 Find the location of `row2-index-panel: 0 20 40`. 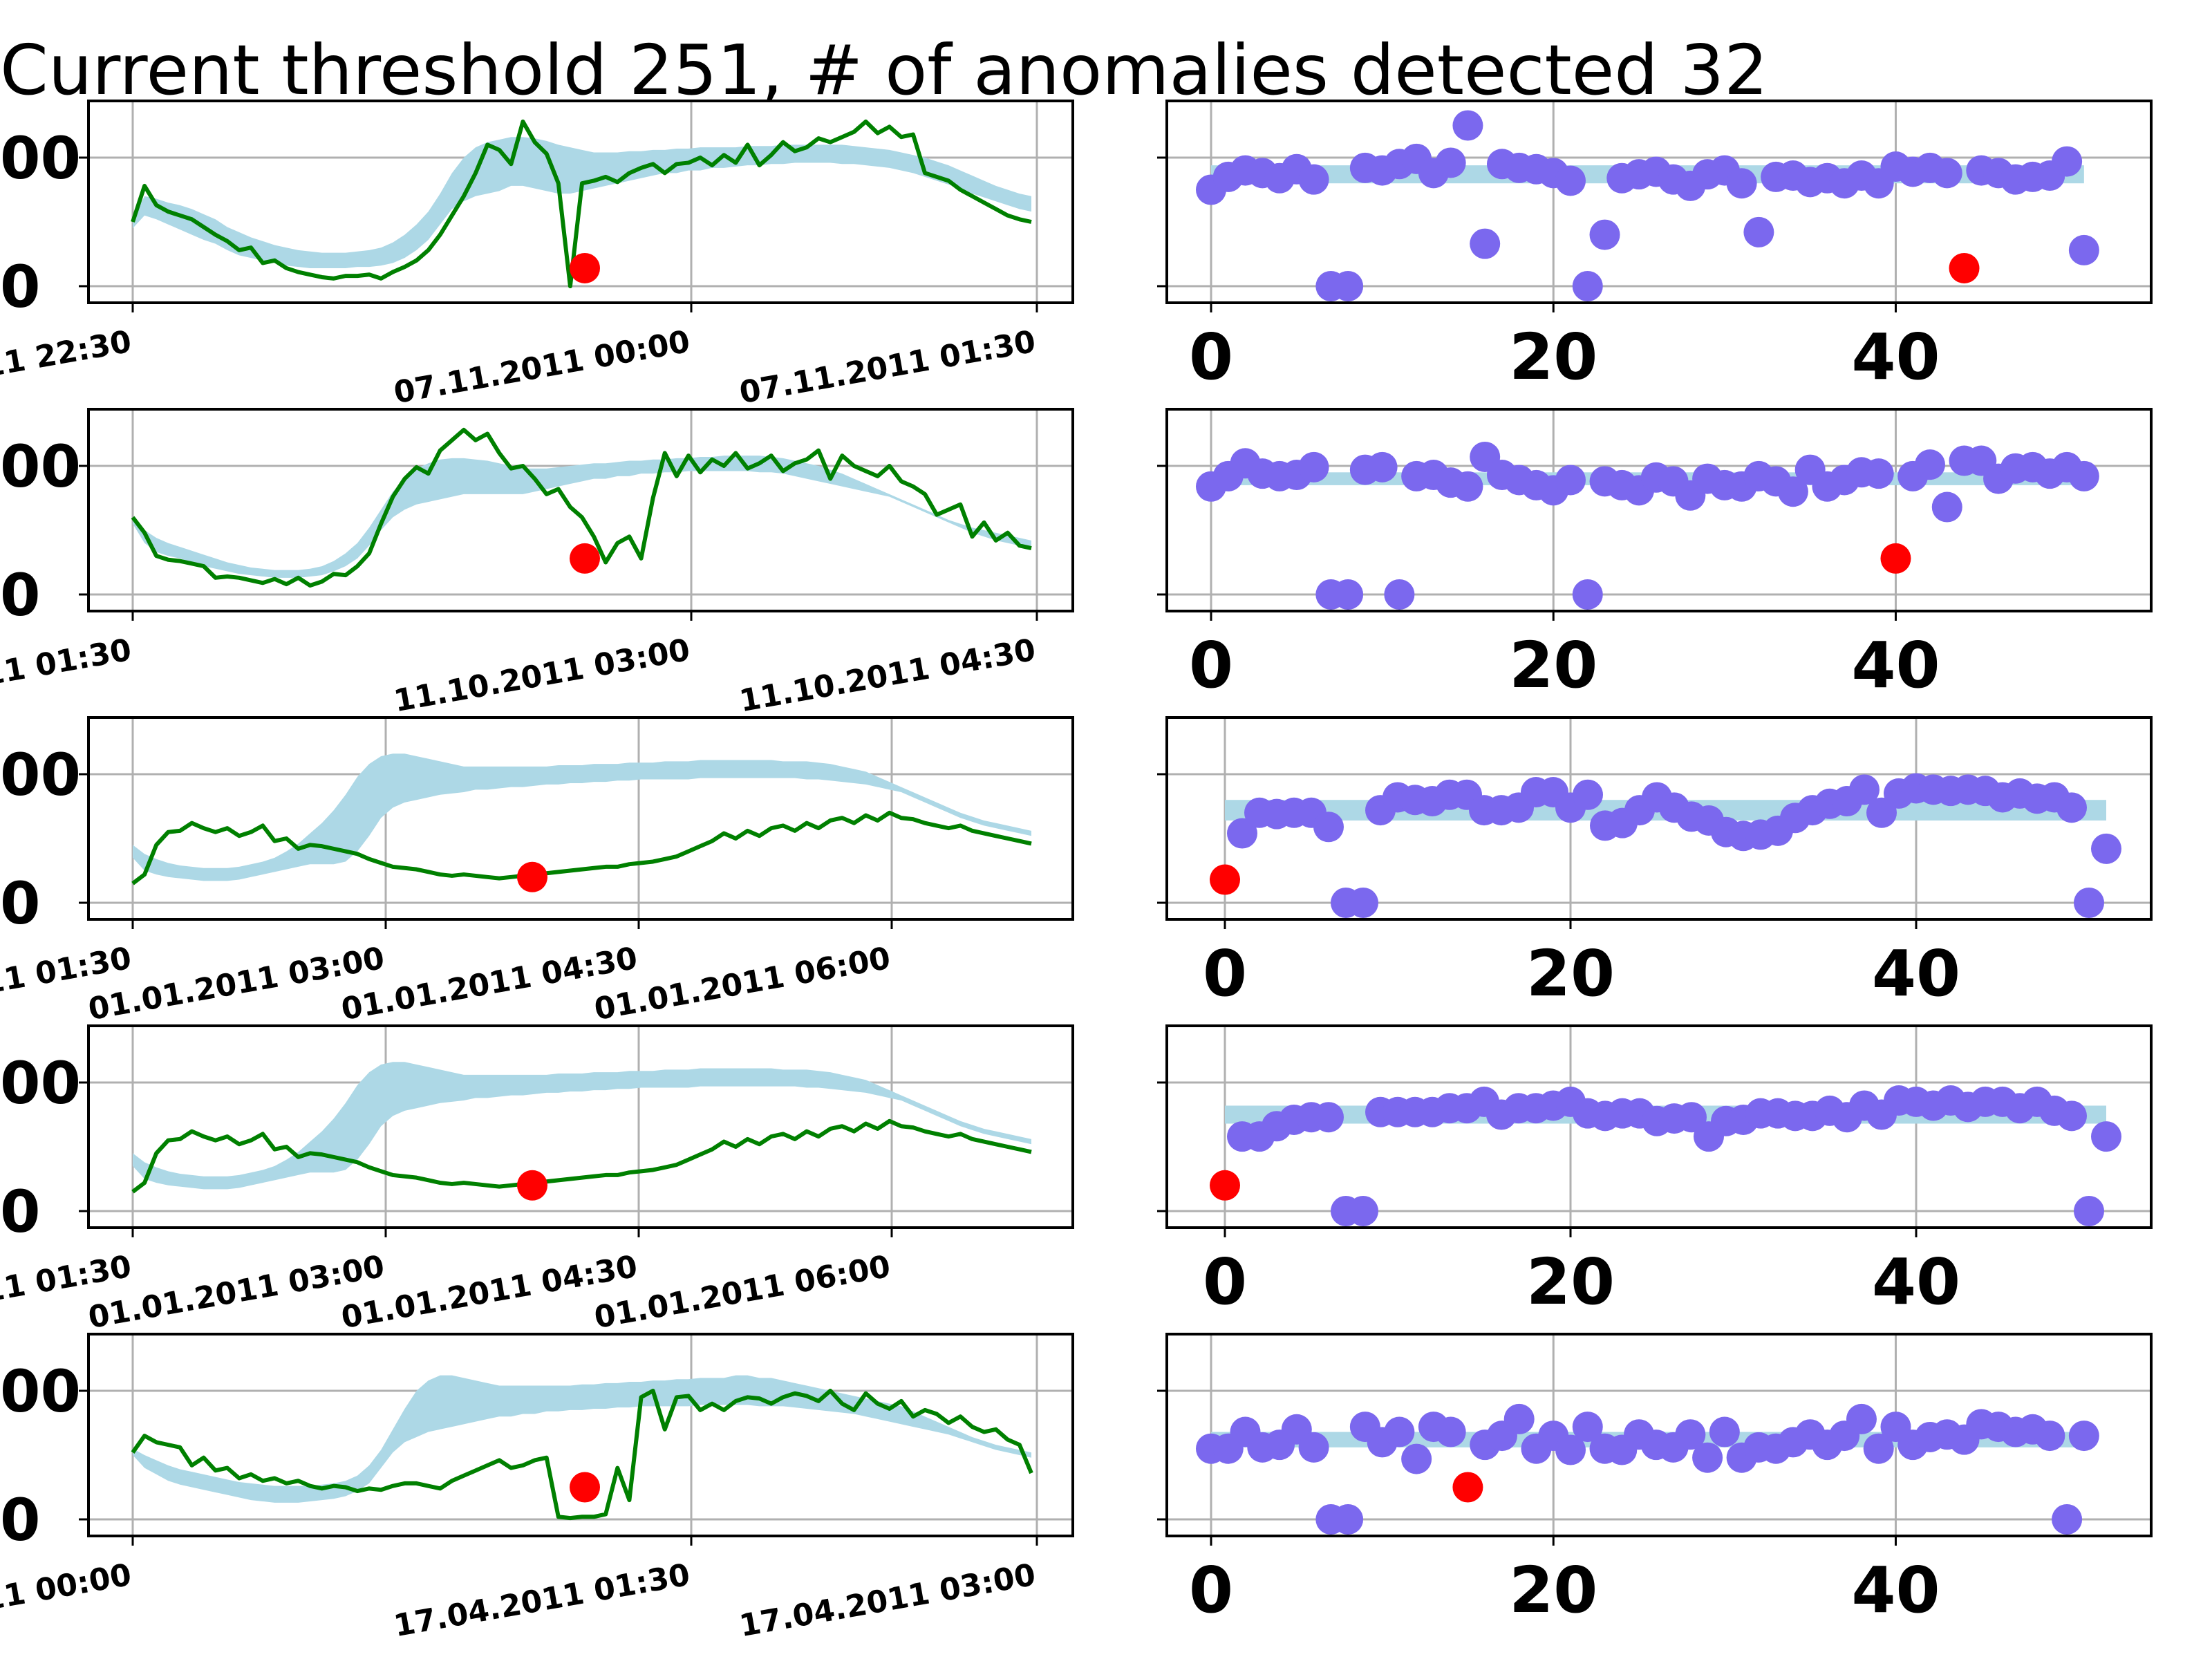

row2-index-panel: 0 20 40 is located at coordinates (1655, 555).